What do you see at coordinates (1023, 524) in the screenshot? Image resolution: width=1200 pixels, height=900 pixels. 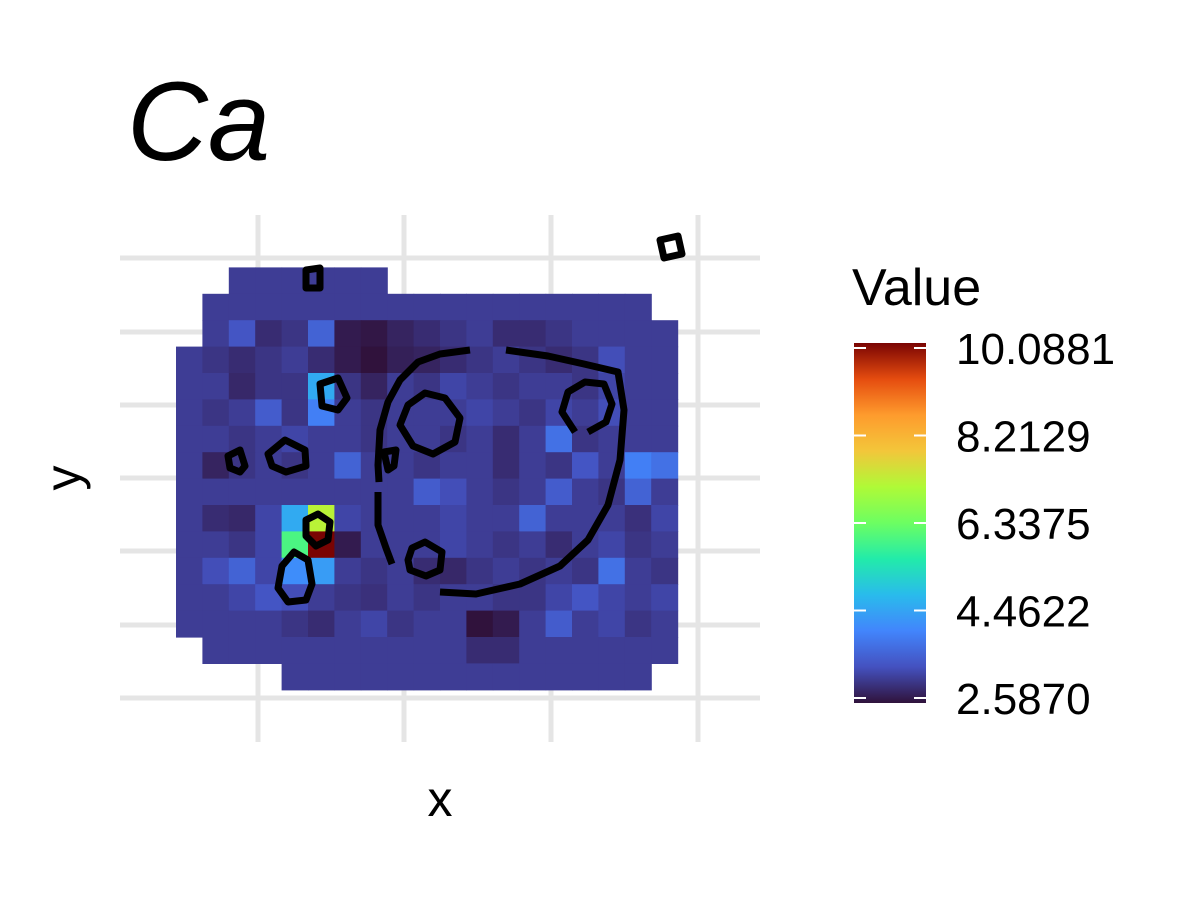 I see `legend-tick-label: 6.3375` at bounding box center [1023, 524].